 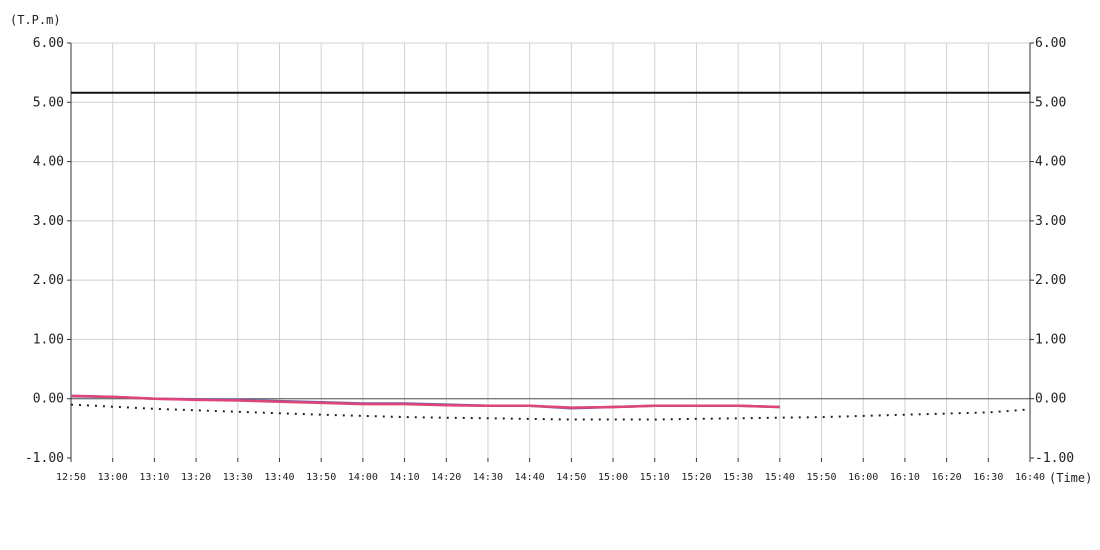 I want to click on y-tick-label: 0.00, so click(x=48, y=399).